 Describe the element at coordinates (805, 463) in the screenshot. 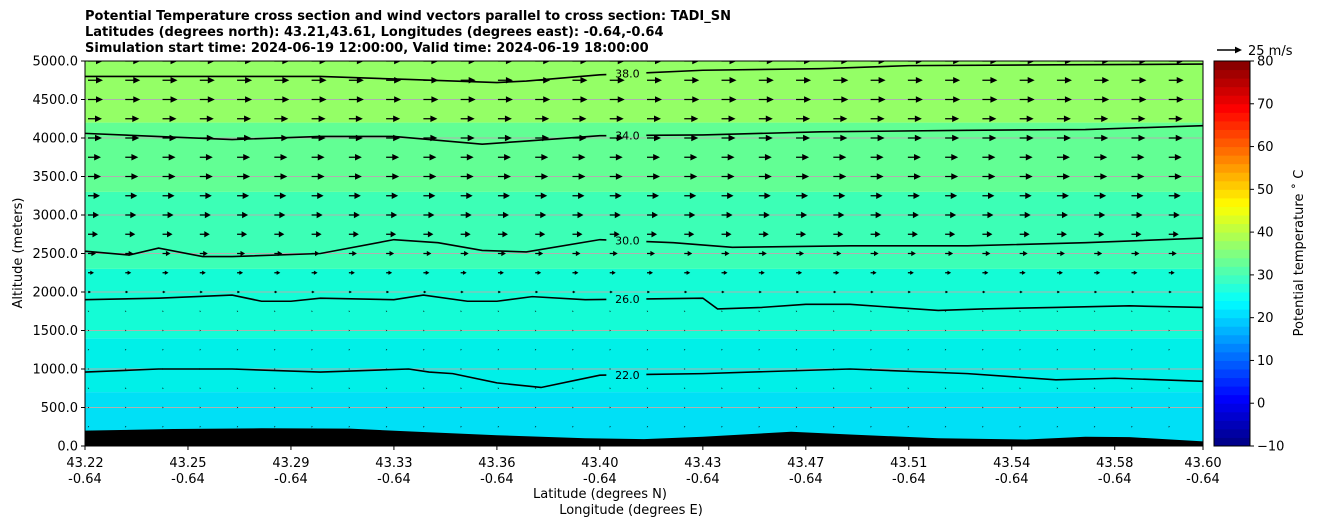

I see `x-tick-label-lat: 43.47` at that location.